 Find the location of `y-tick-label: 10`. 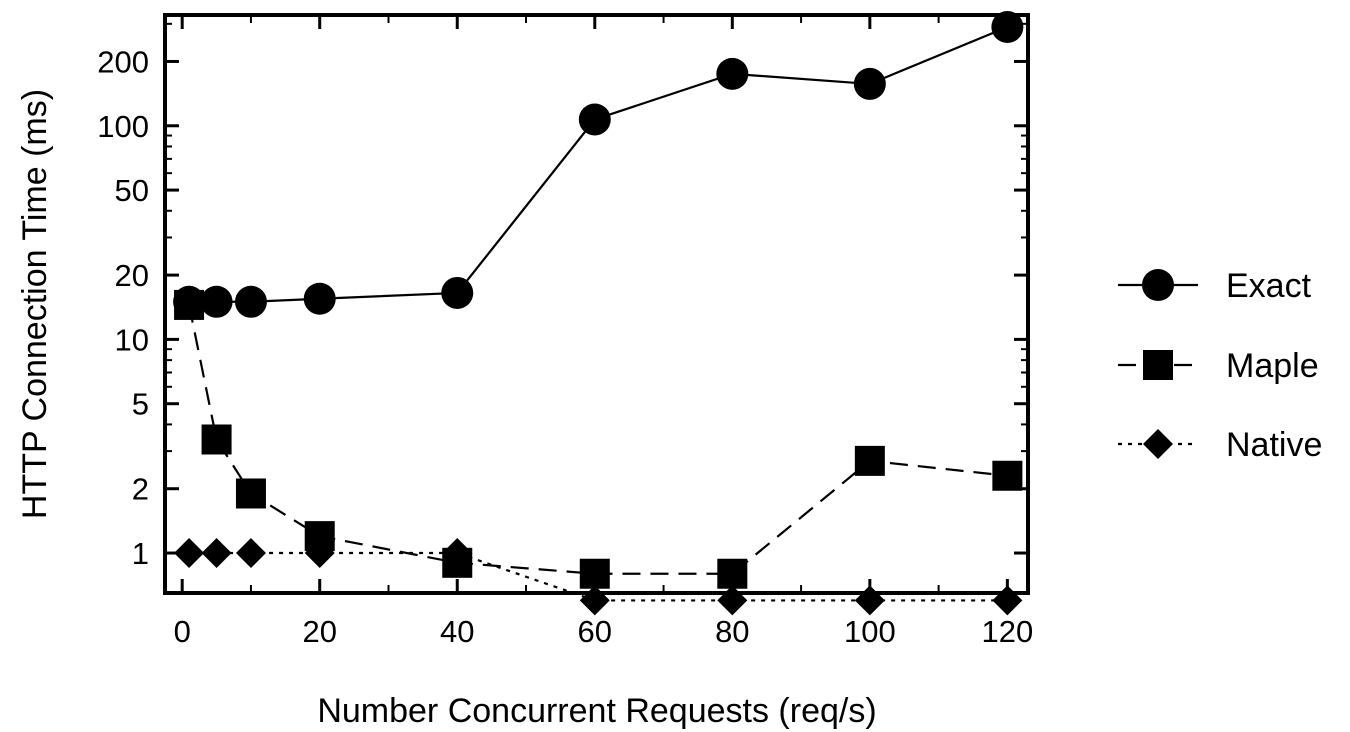

y-tick-label: 10 is located at coordinates (132, 339).